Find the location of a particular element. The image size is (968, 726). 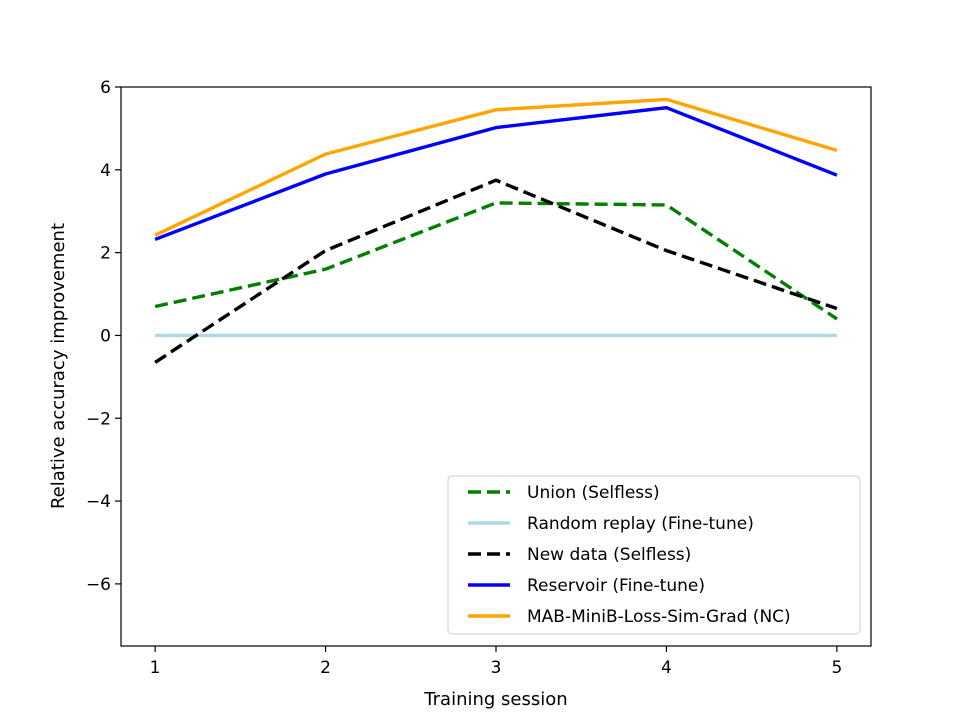

y-axis: −6 −4 −2 0 2 4 6 is located at coordinates (103, 336).